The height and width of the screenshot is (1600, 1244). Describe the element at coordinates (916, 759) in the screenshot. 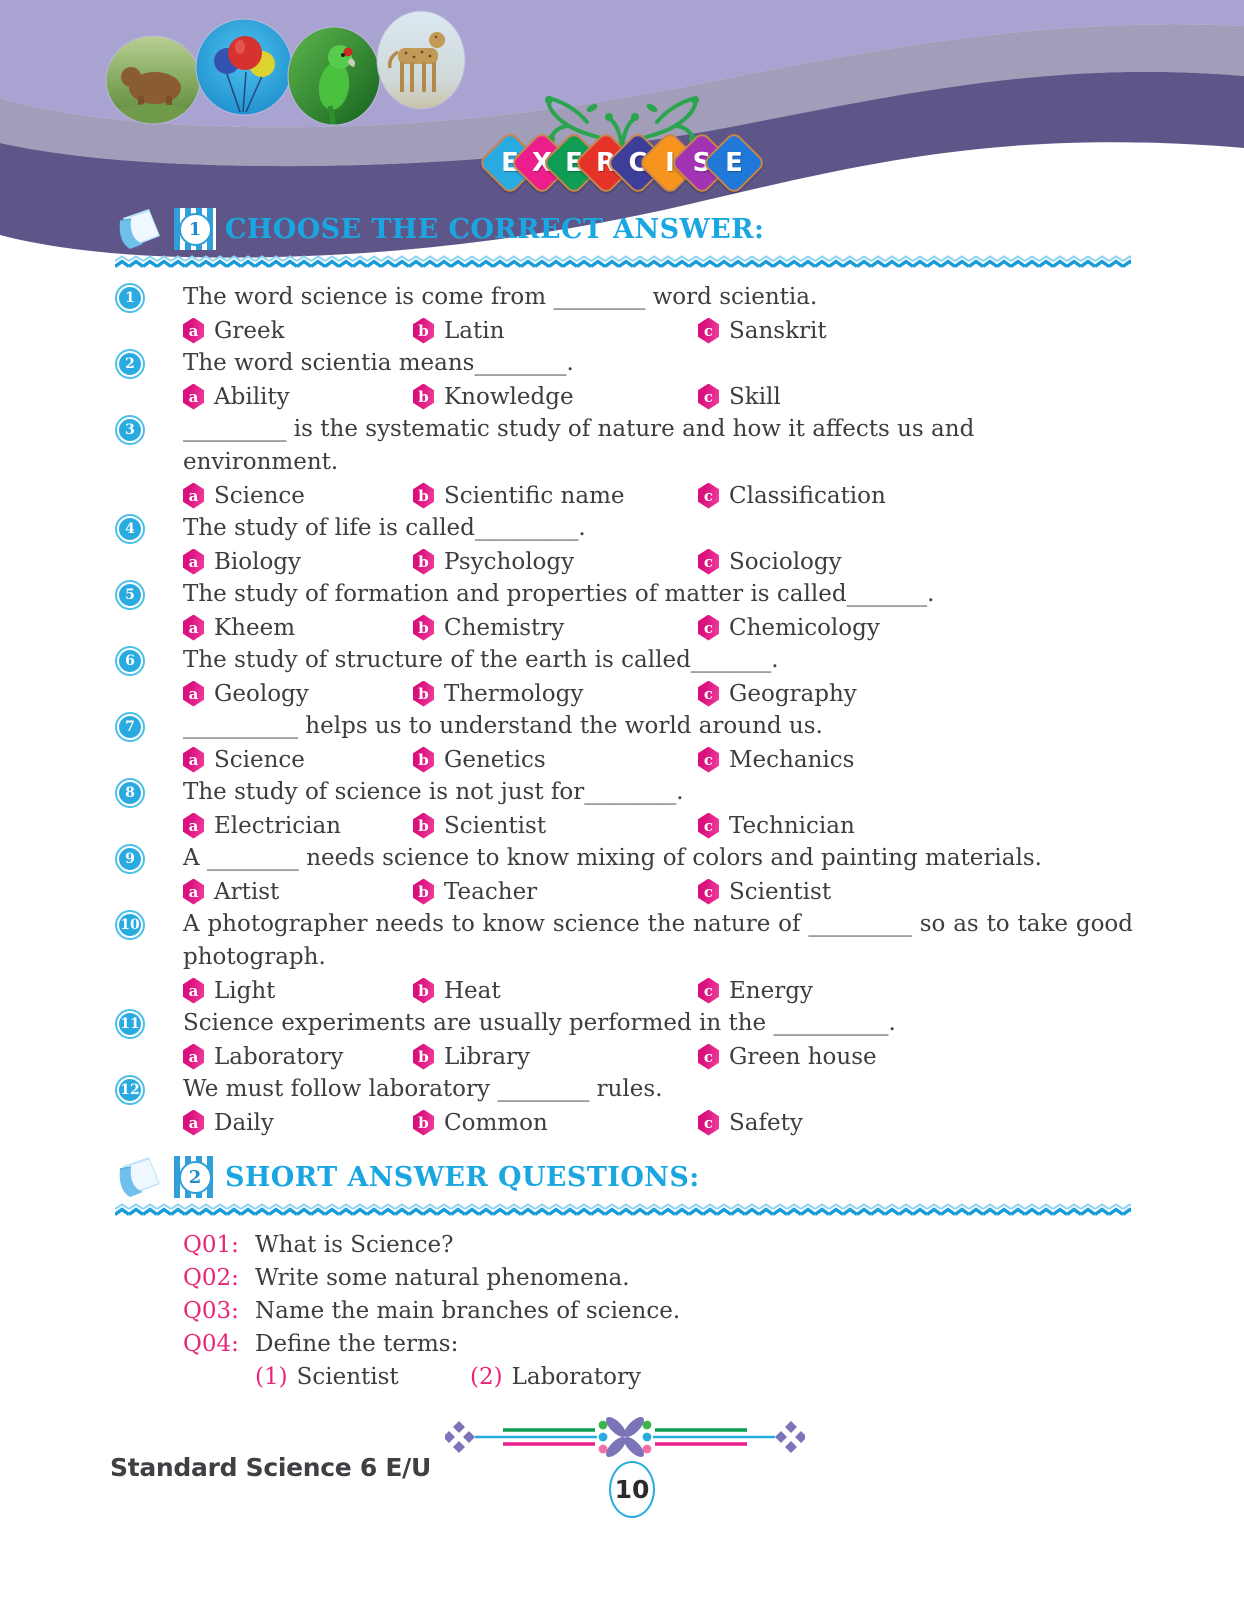

I see `option-c: c Mechanics` at that location.